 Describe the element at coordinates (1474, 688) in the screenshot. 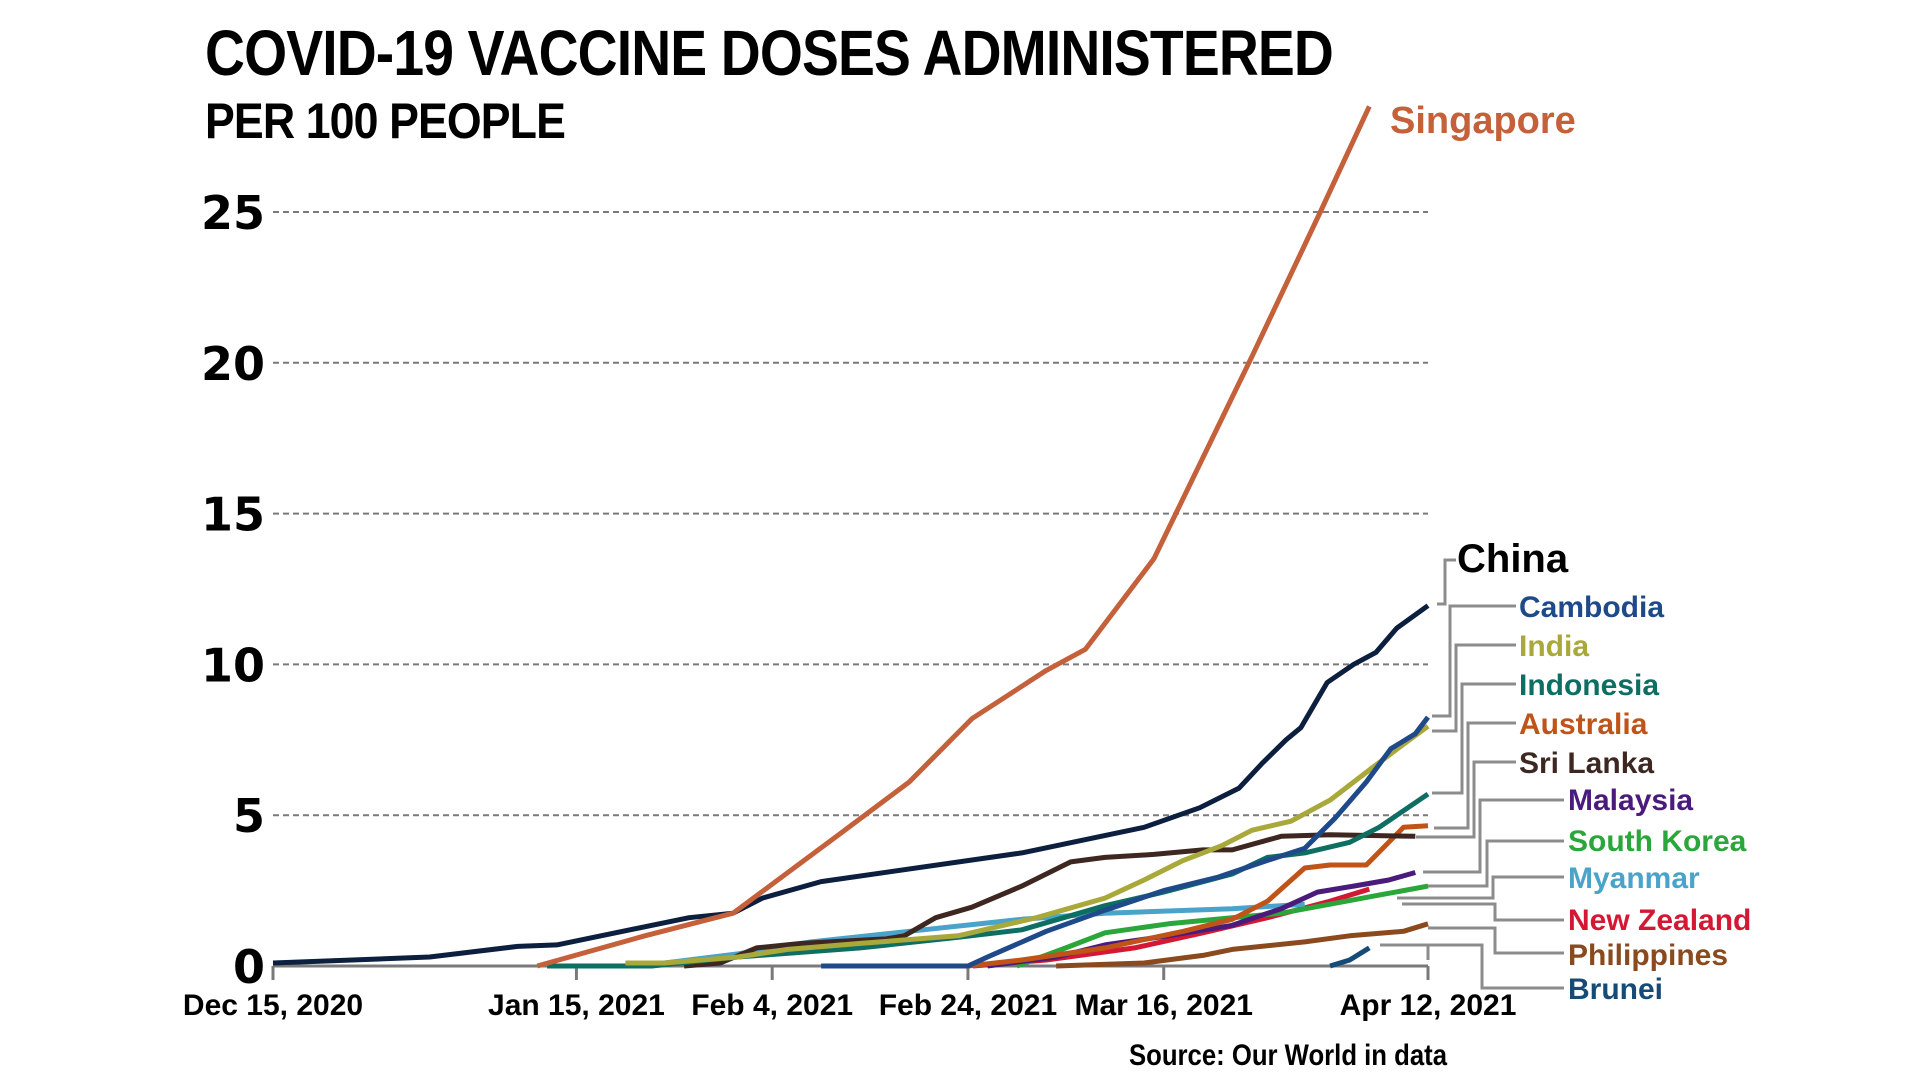

I see `leader-line-india` at that location.